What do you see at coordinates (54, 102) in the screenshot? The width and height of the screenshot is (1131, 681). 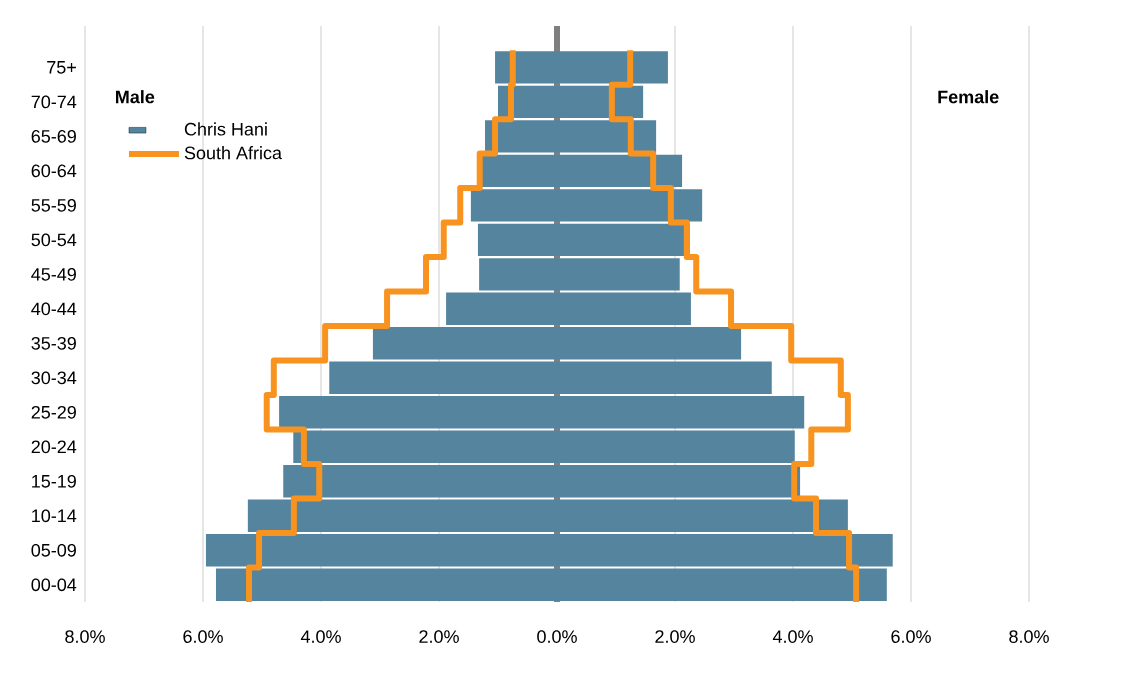 I see `y-tick-label: 70-74` at bounding box center [54, 102].